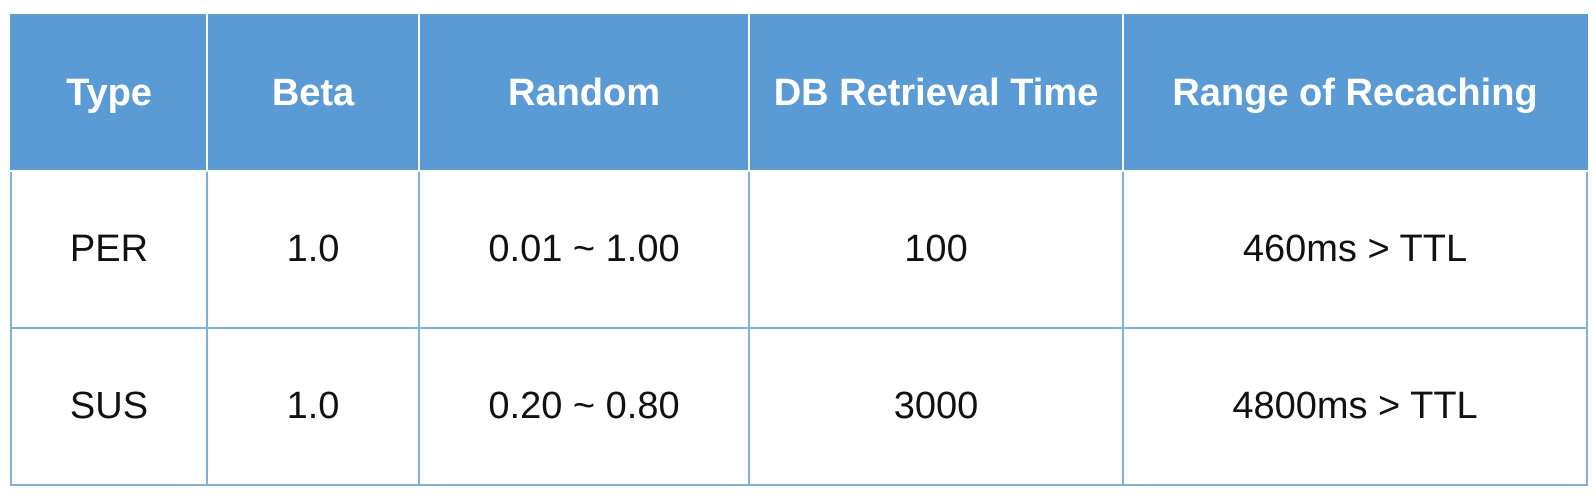  I want to click on header-range-of-recaching: Range of Recaching, so click(1355, 93).